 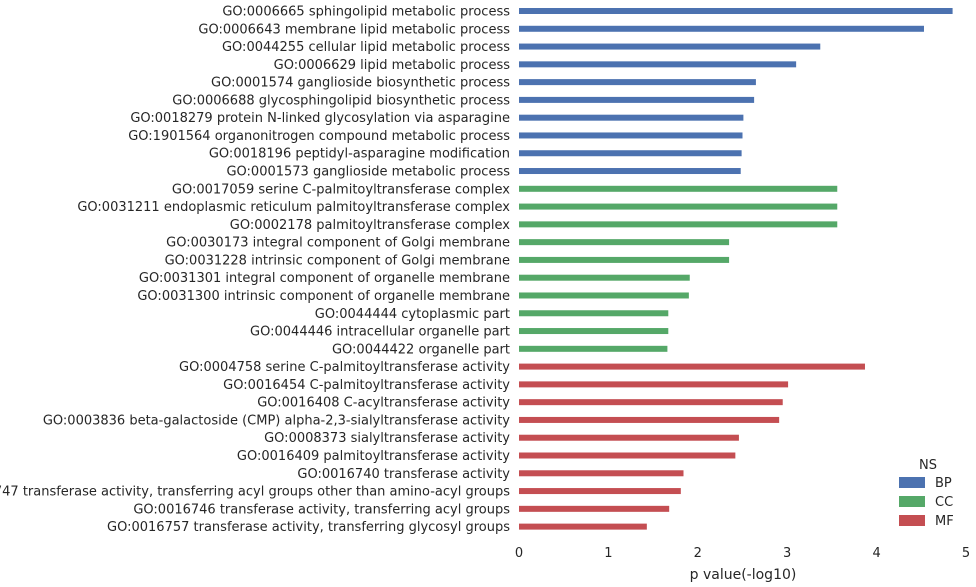 I want to click on y-tick-label: GO:0044422 organelle part, so click(x=421, y=349).